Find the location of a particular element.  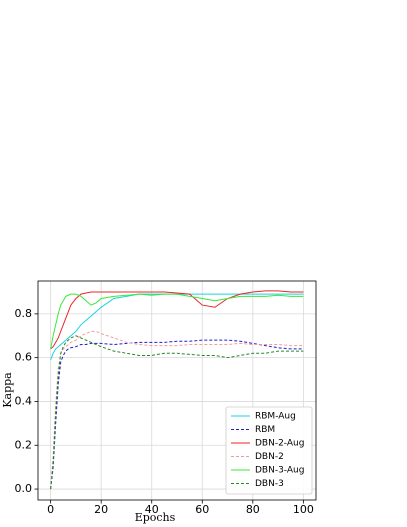

x-tick-label: 0 is located at coordinates (50, 509).